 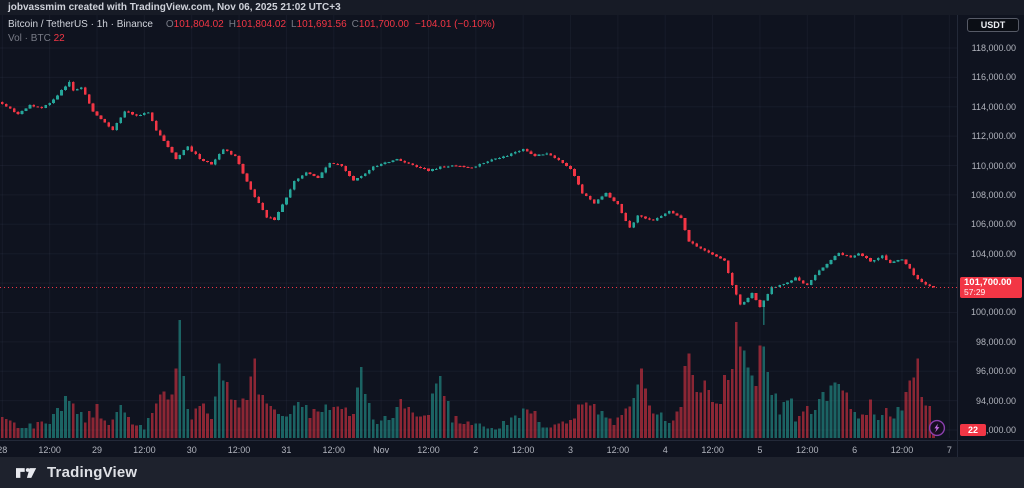 What do you see at coordinates (975, 292) in the screenshot?
I see `bar-countdown: 57:29` at bounding box center [975, 292].